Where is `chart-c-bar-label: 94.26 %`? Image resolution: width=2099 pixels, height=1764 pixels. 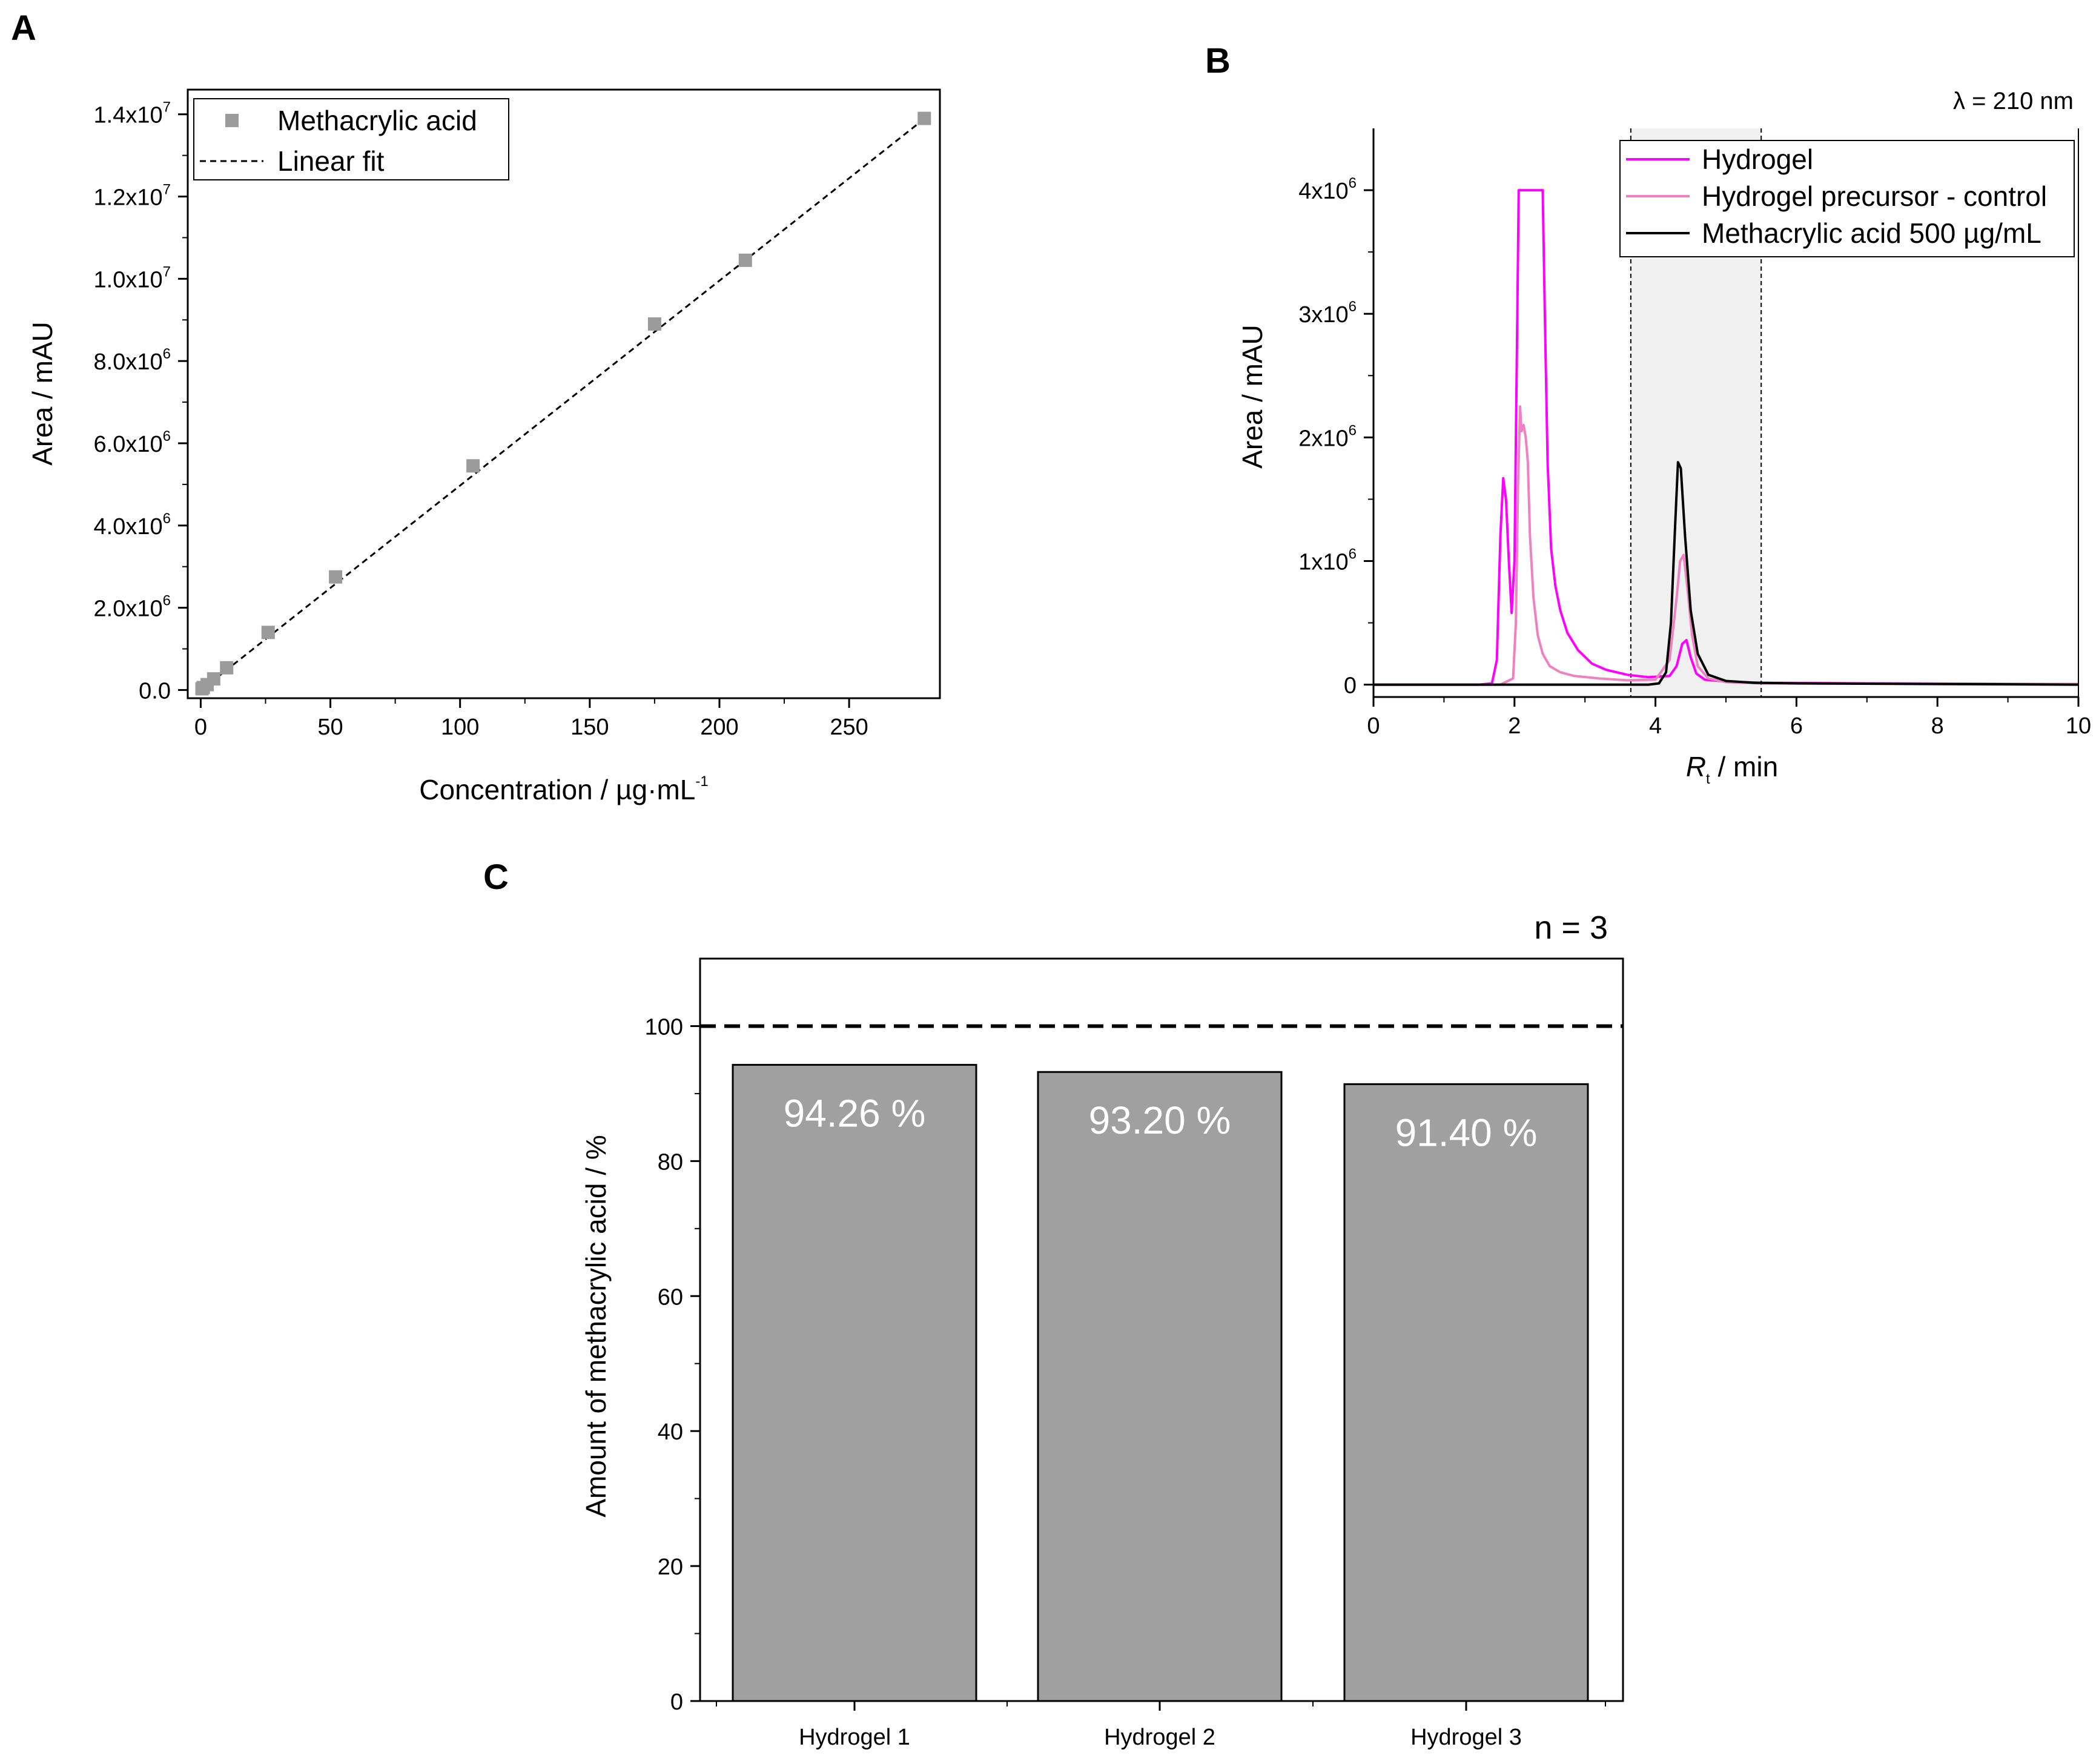
chart-c-bar-label: 94.26 % is located at coordinates (855, 1113).